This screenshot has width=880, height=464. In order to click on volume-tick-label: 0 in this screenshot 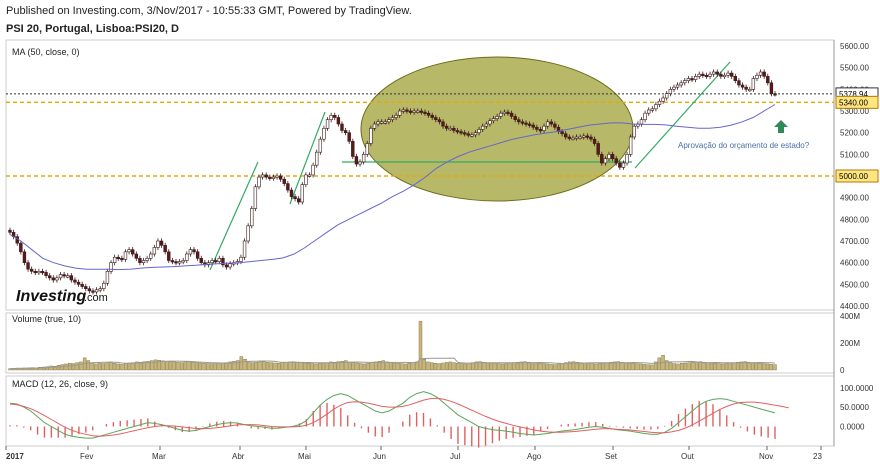, I will do `click(842, 370)`.